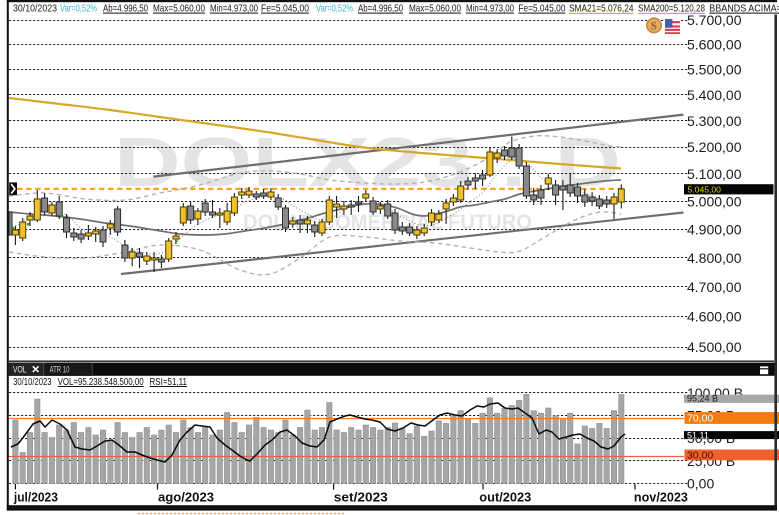  What do you see at coordinates (35, 497) in the screenshot?
I see `svg-text: jul/2023` at bounding box center [35, 497].